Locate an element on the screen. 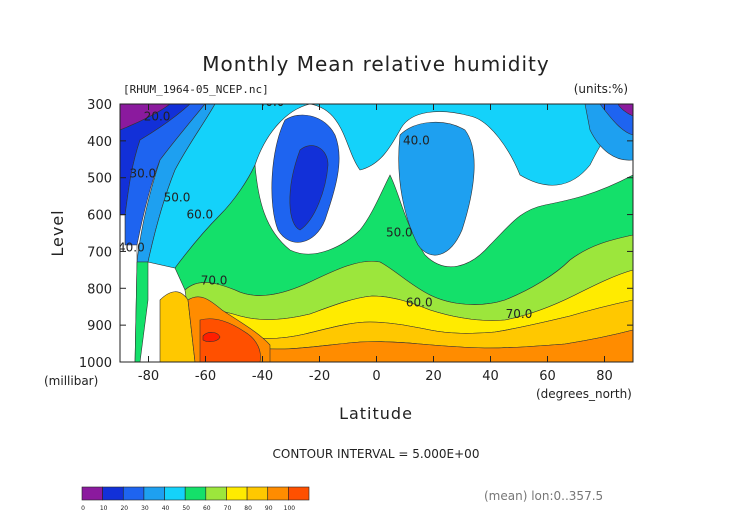 Image resolution: width=752 pixels, height=532 pixels. band-southern-peak is located at coordinates (230, 340).